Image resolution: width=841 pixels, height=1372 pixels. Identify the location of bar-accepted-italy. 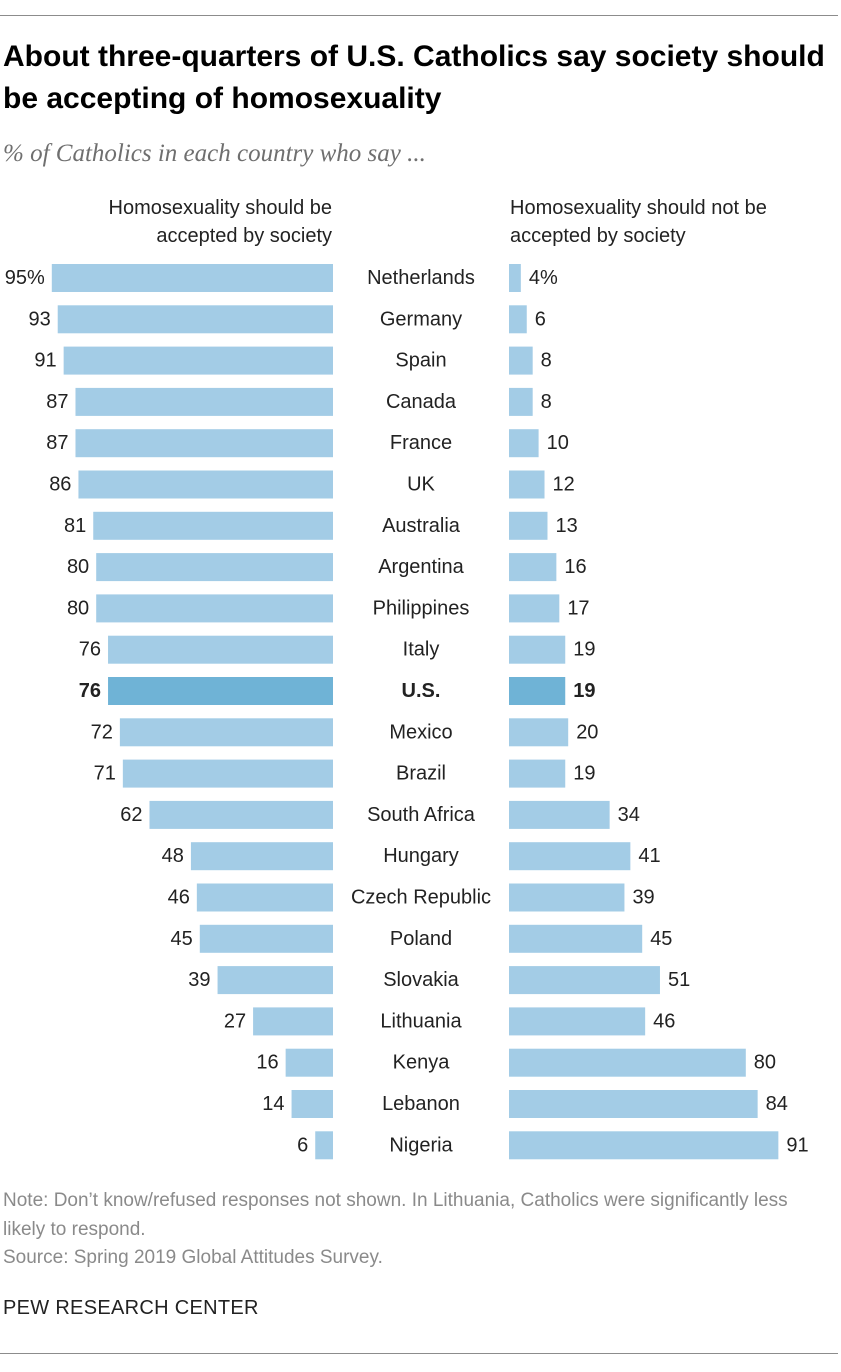
(220, 649).